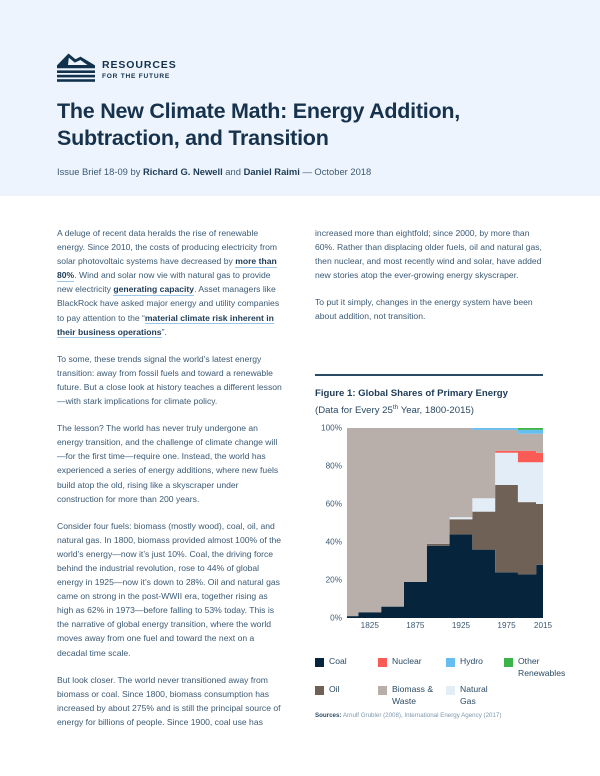 This screenshot has width=600, height=776. I want to click on brand-name-primary: RESOURCES, so click(139, 65).